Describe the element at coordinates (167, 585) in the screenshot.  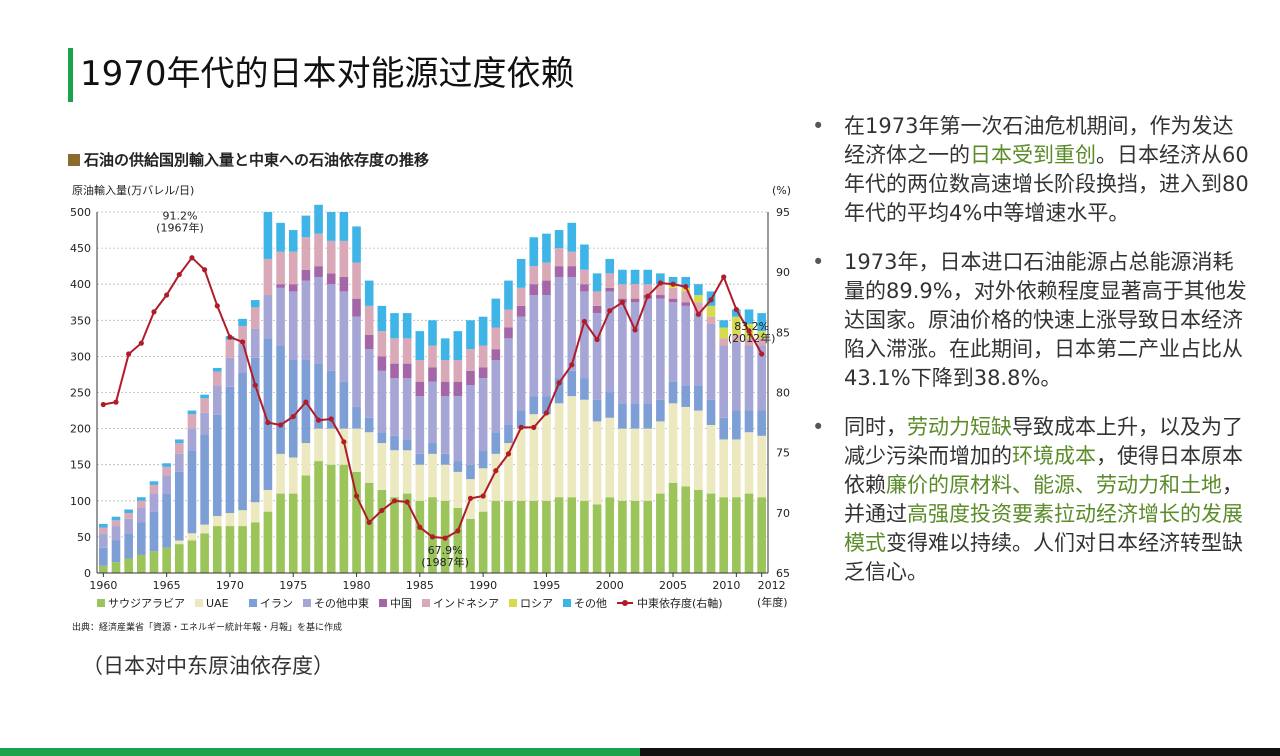
I see `x-tick-label: 1965` at that location.